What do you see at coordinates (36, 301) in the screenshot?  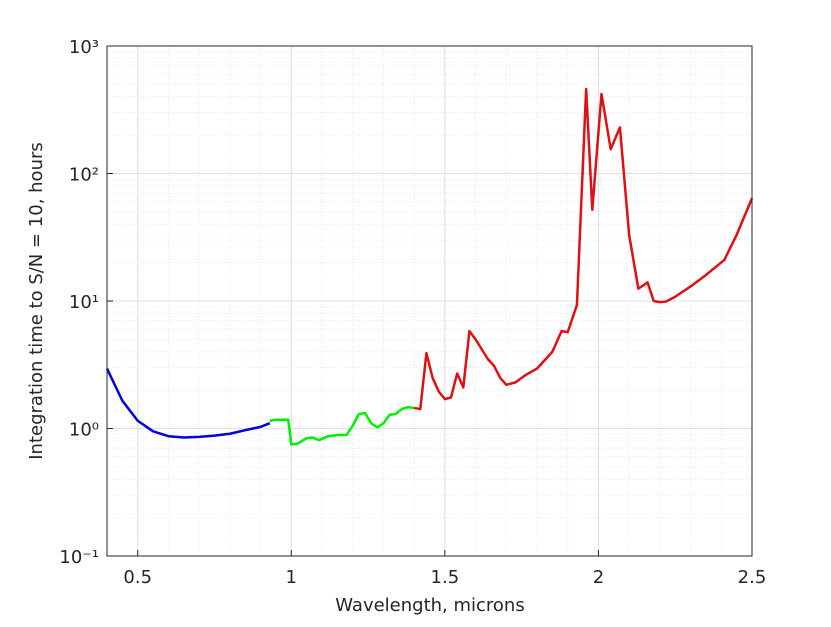 I see `y-axis-label: Integration time to S/N = 10, hours` at bounding box center [36, 301].